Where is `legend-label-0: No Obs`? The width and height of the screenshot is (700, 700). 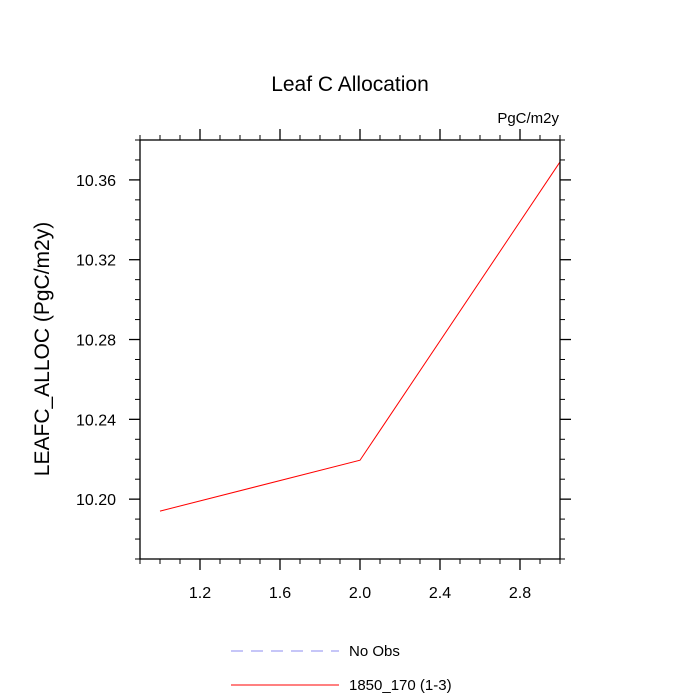
legend-label-0: No Obs is located at coordinates (374, 651).